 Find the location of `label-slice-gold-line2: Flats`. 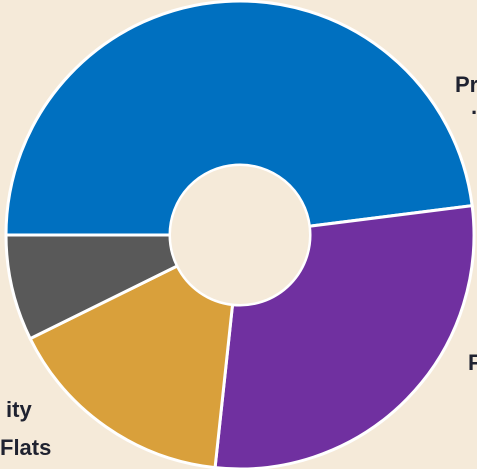

label-slice-gold-line2: Flats is located at coordinates (26, 447).